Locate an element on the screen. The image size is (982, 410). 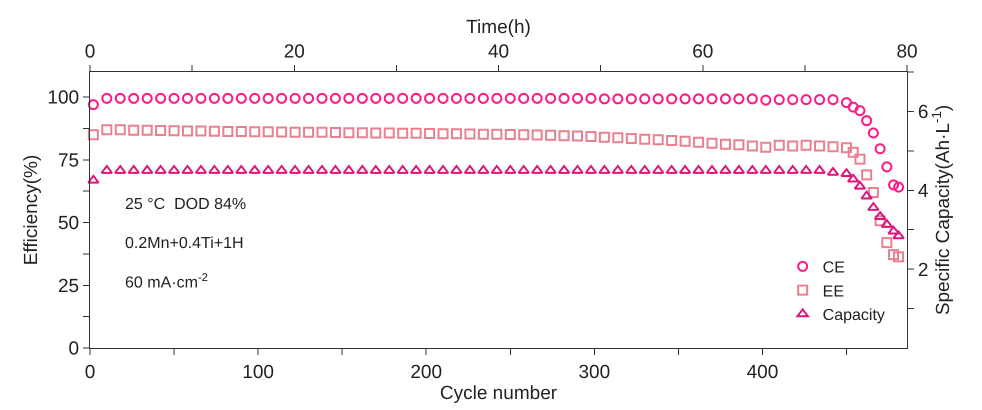
x-tick-label: 400 is located at coordinates (762, 372).